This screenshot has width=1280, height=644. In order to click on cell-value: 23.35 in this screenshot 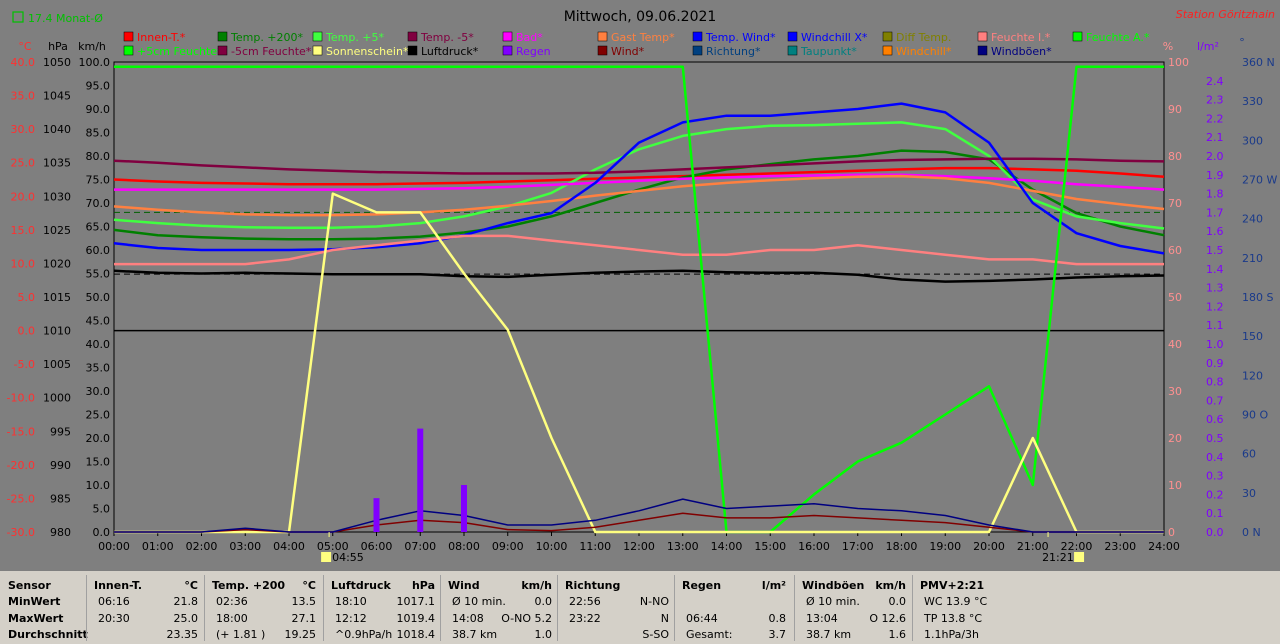, I will do `click(182, 634)`.